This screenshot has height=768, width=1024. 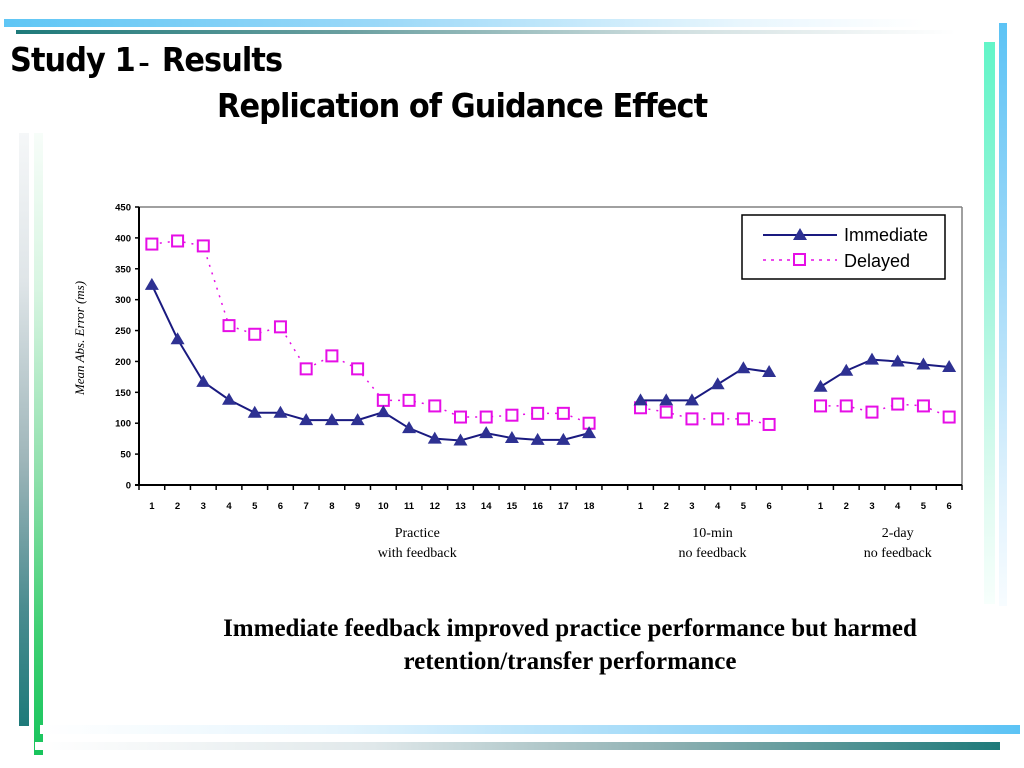 I want to click on right-accent-bar-mint, so click(x=989, y=323).